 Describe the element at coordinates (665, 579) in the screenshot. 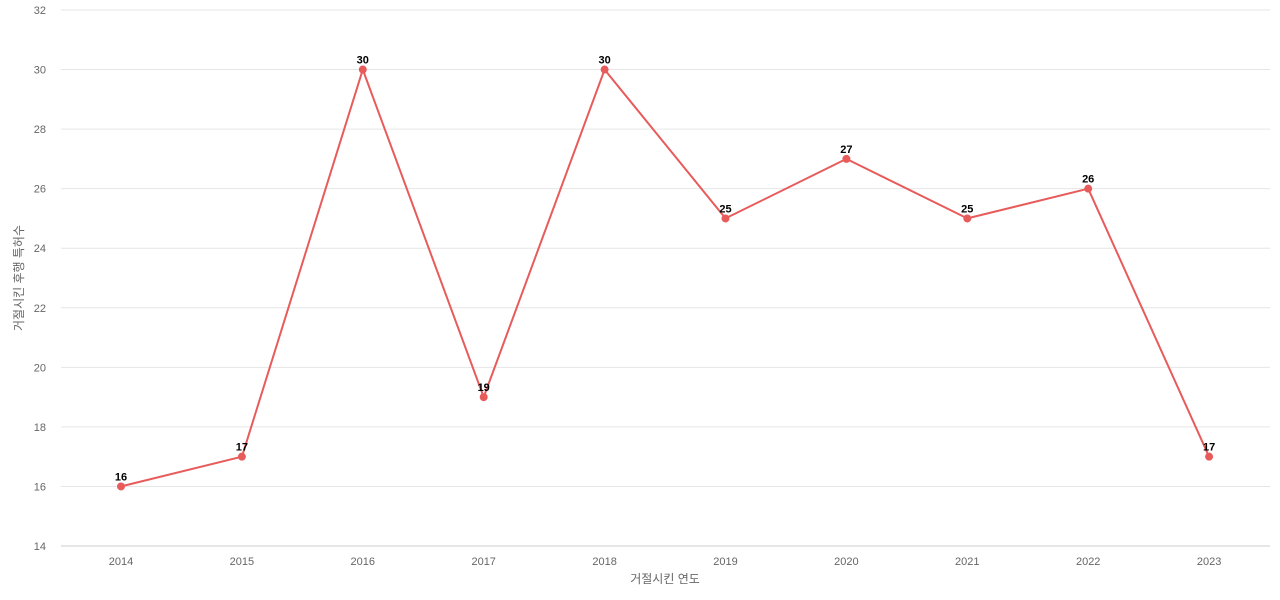

I see `x-axis-title: 거절시킨 연도` at that location.